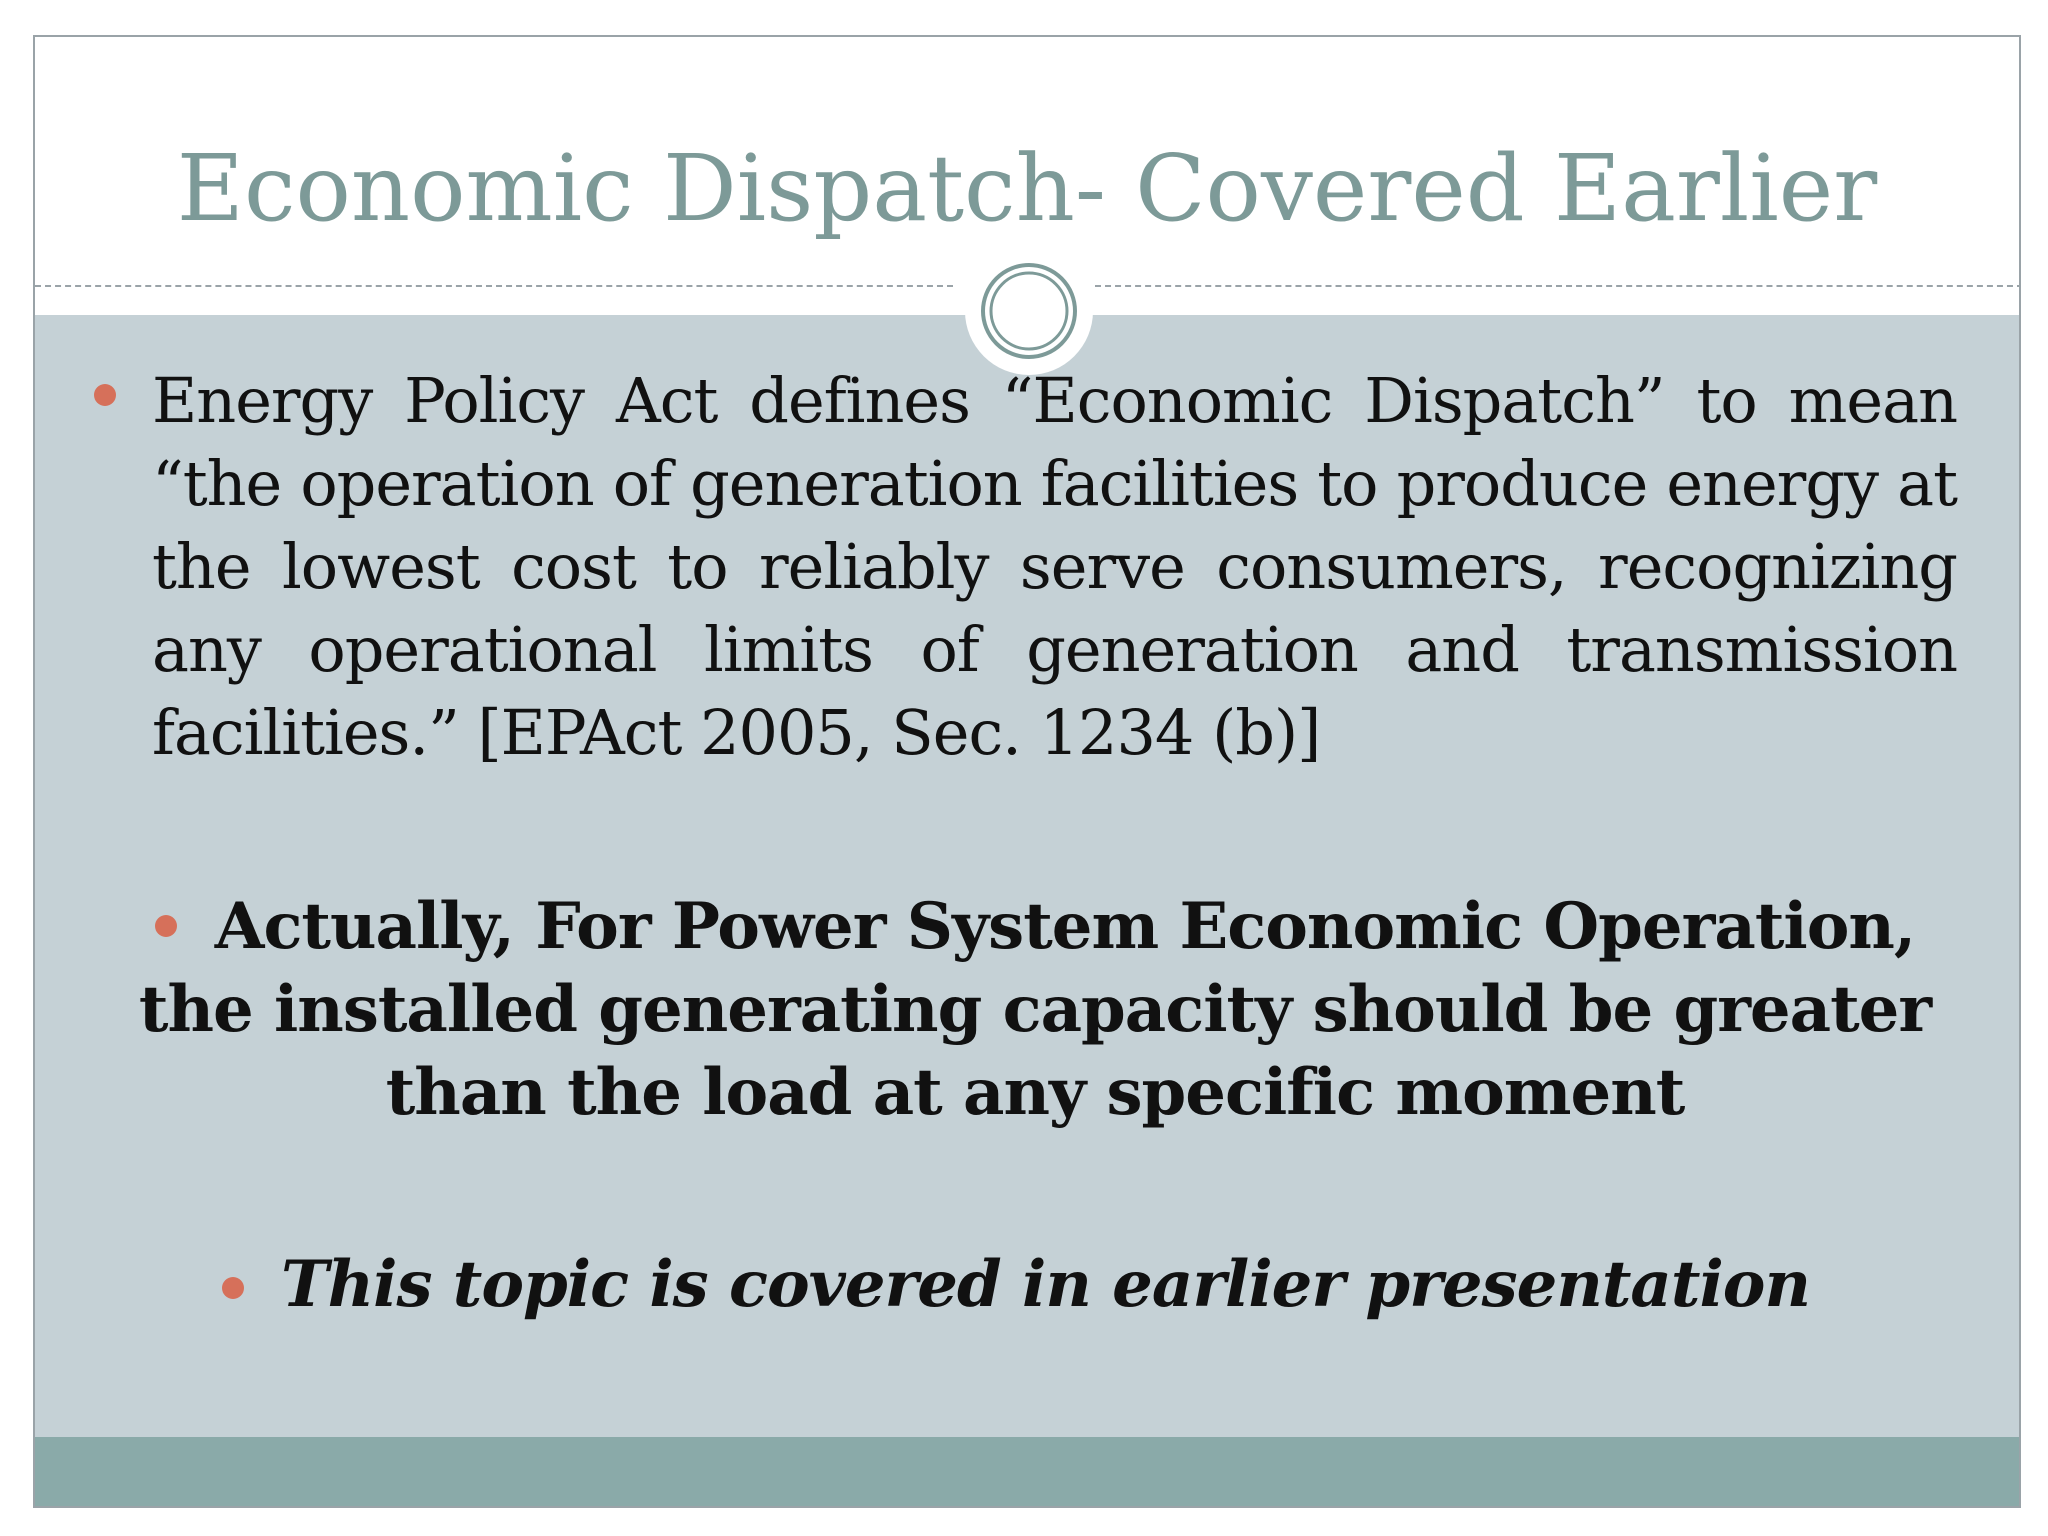  Describe the element at coordinates (1557, 286) in the screenshot. I see `title-divider-right` at that location.